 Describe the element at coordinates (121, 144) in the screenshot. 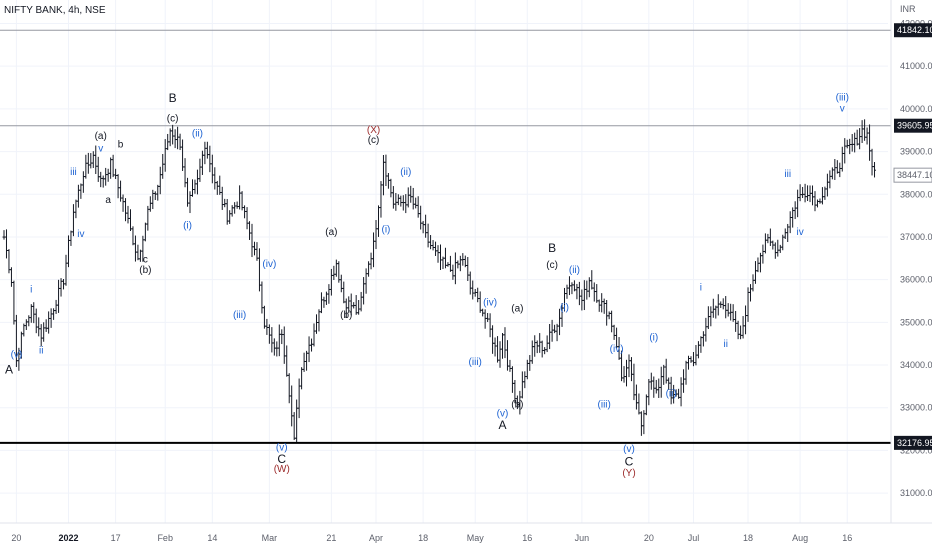

I see `wave-label: b` at that location.